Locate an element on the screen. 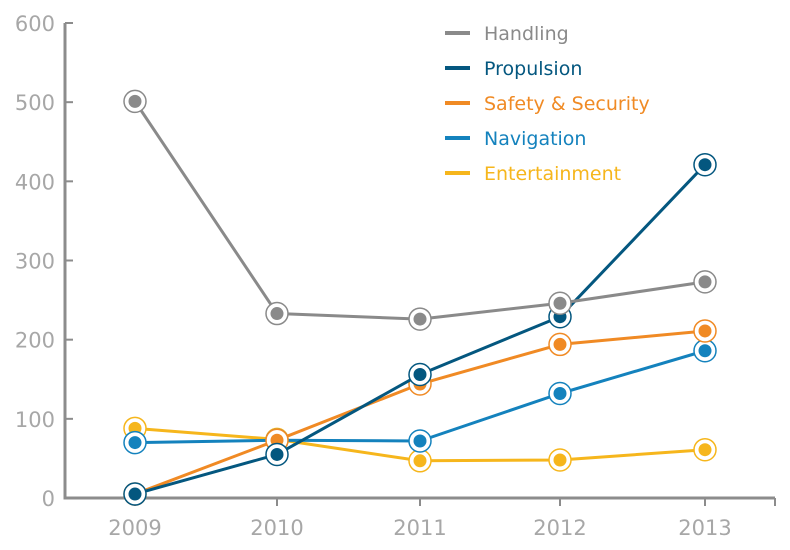 The width and height of the screenshot is (790, 550). x-tick-label: 2009 is located at coordinates (134, 528).